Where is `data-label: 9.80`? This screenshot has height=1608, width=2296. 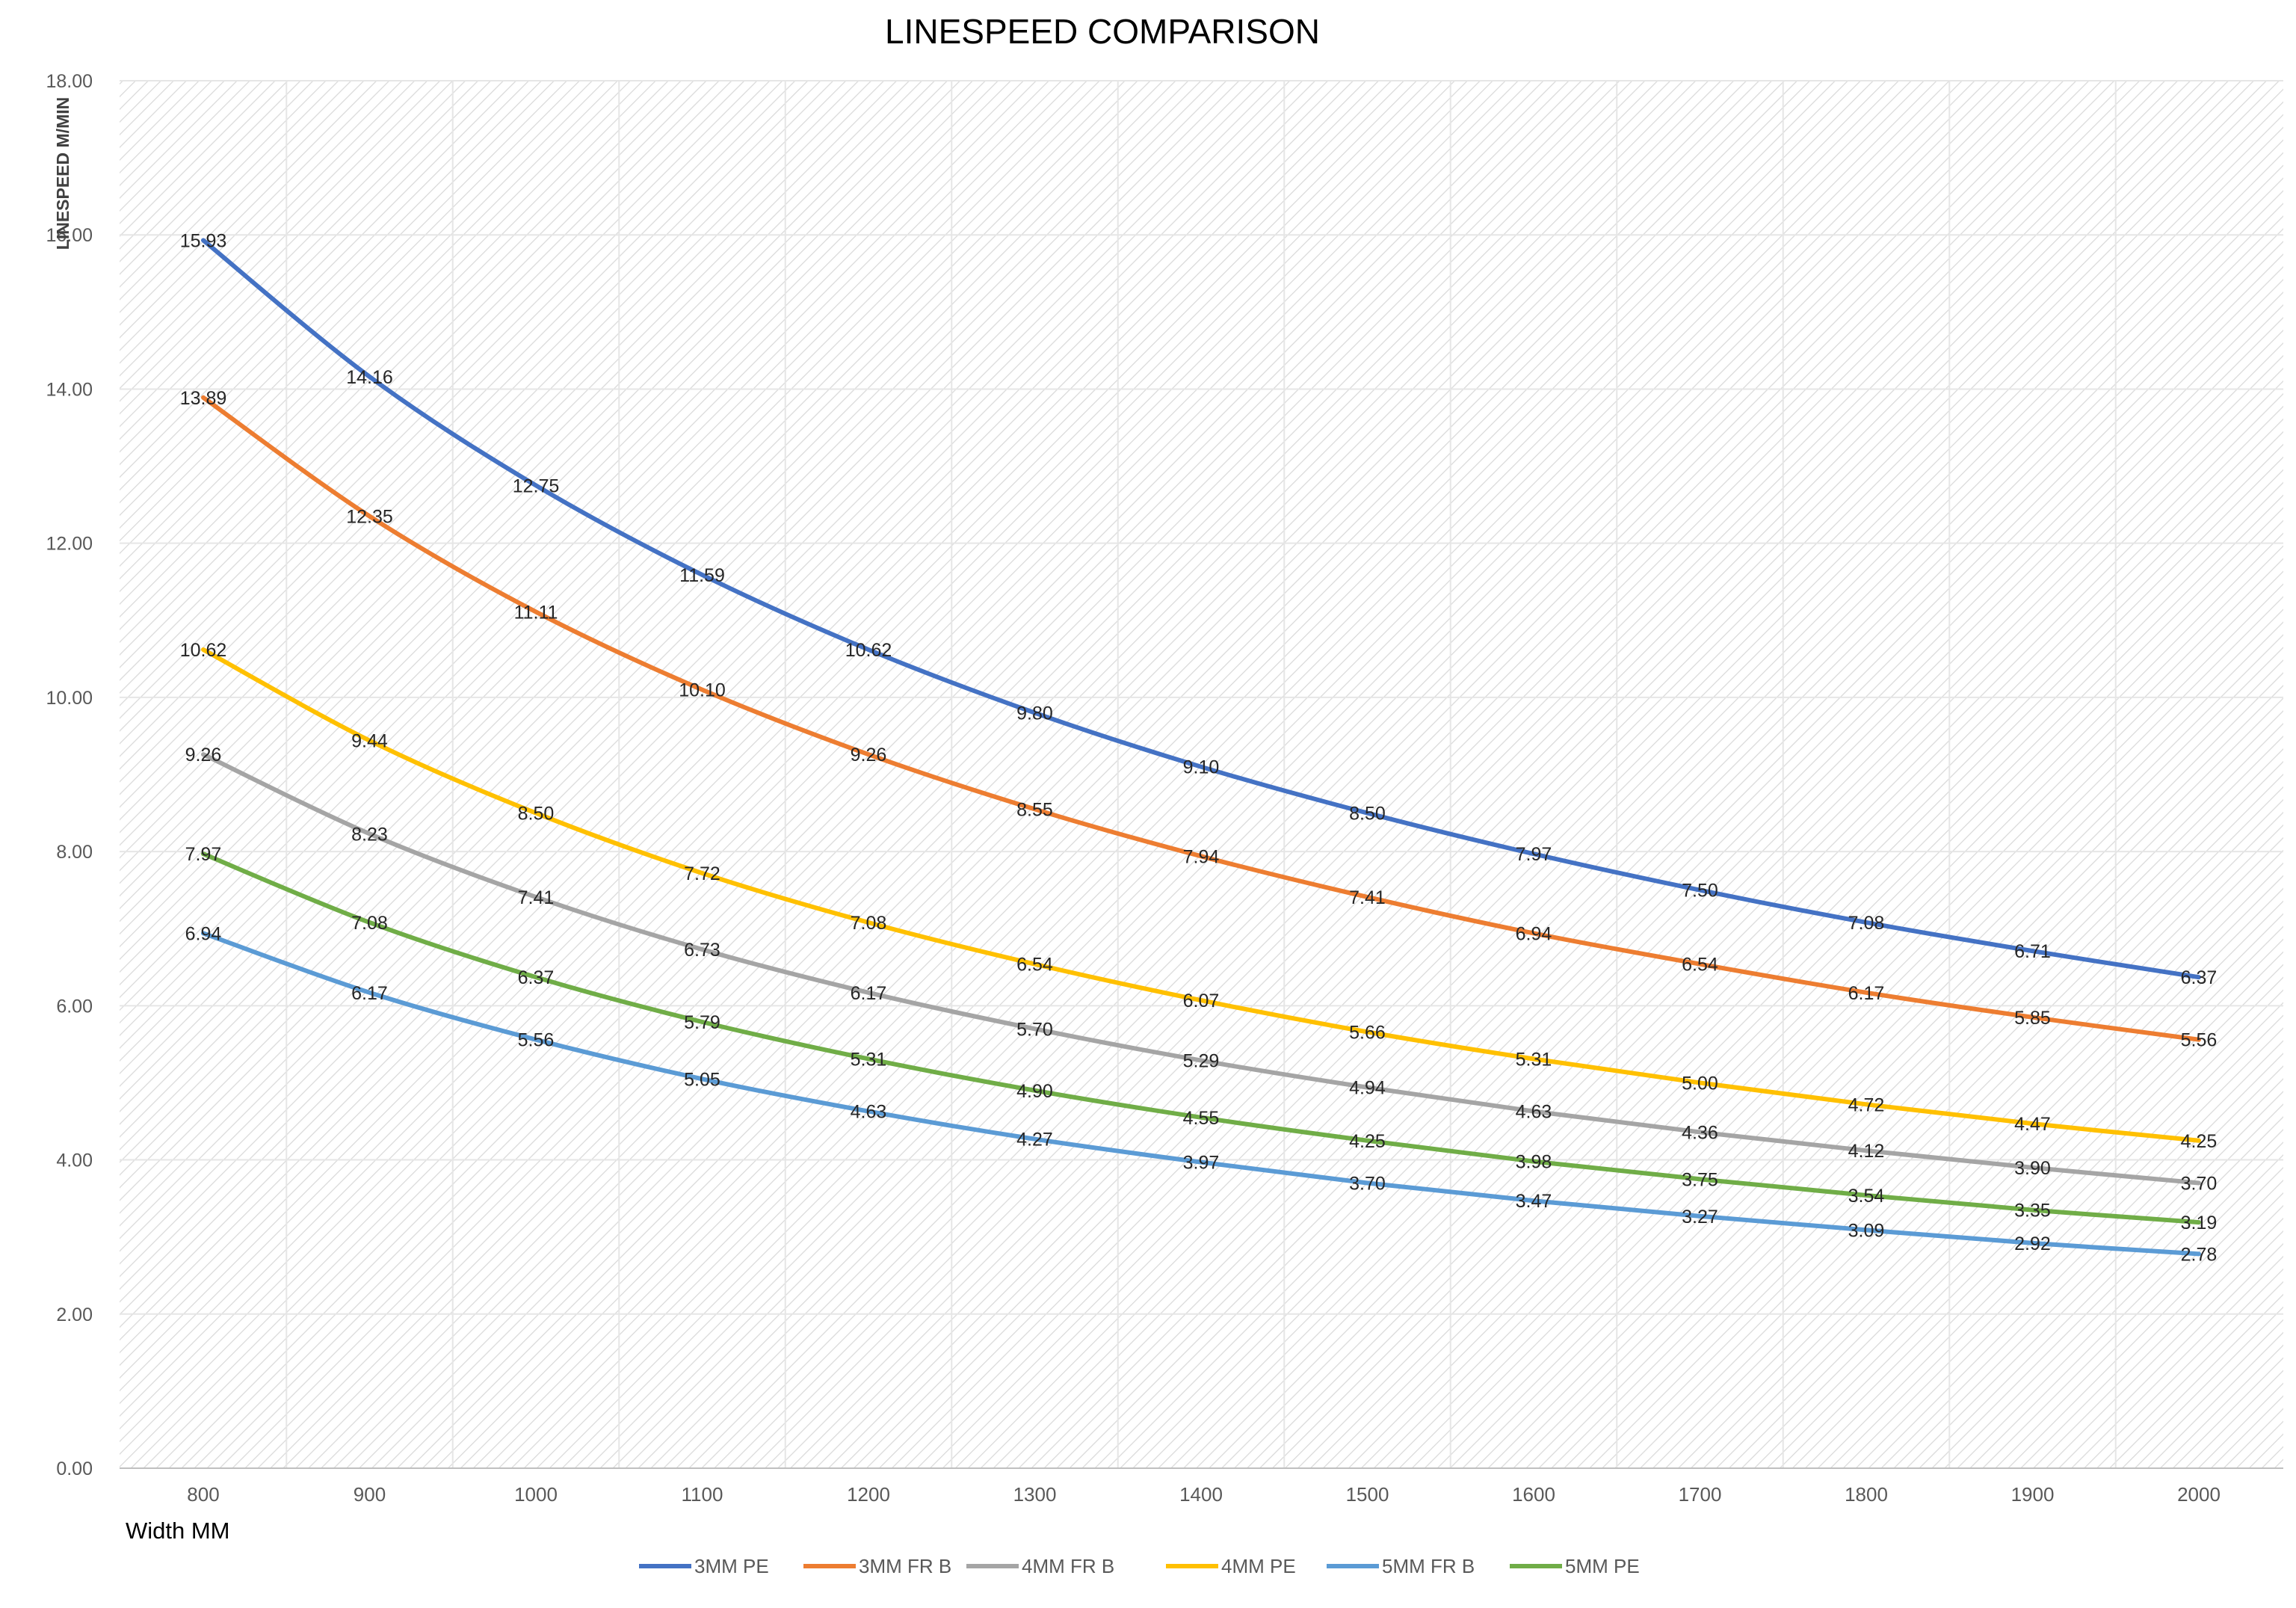 data-label: 9.80 is located at coordinates (1034, 713).